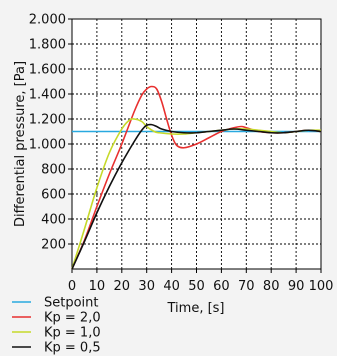 The image size is (337, 356). I want to click on legend-label: Kp = 0,5, so click(72, 348).